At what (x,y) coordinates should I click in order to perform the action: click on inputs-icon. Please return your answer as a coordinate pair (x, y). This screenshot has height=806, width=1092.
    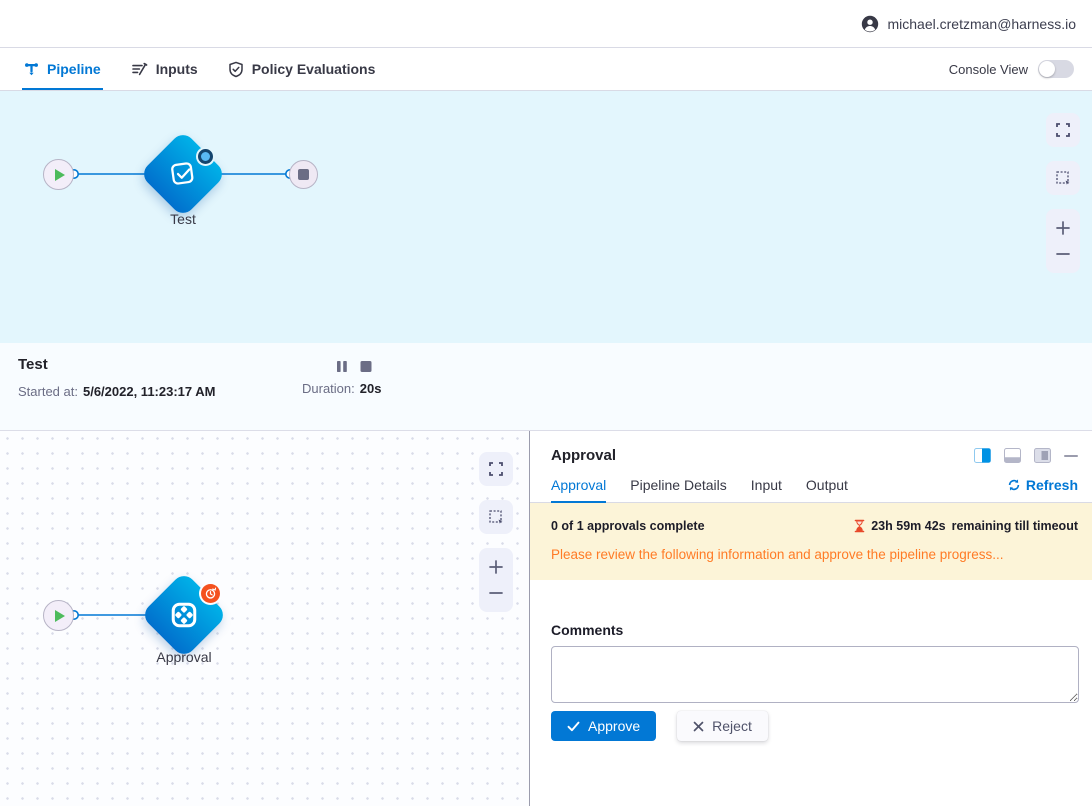
    Looking at the image, I should click on (139, 69).